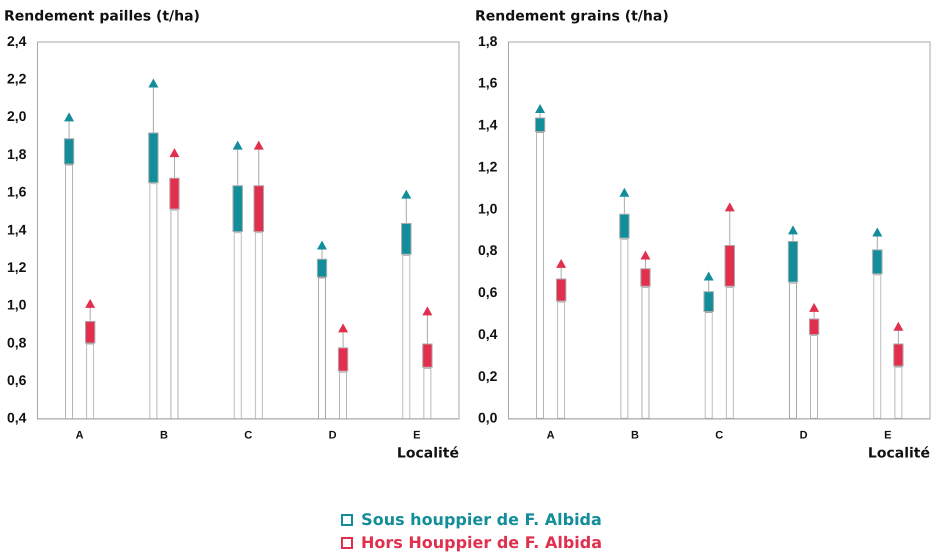  What do you see at coordinates (481, 542) in the screenshot?
I see `legend-label: Hors Houppier de F. Albida` at bounding box center [481, 542].